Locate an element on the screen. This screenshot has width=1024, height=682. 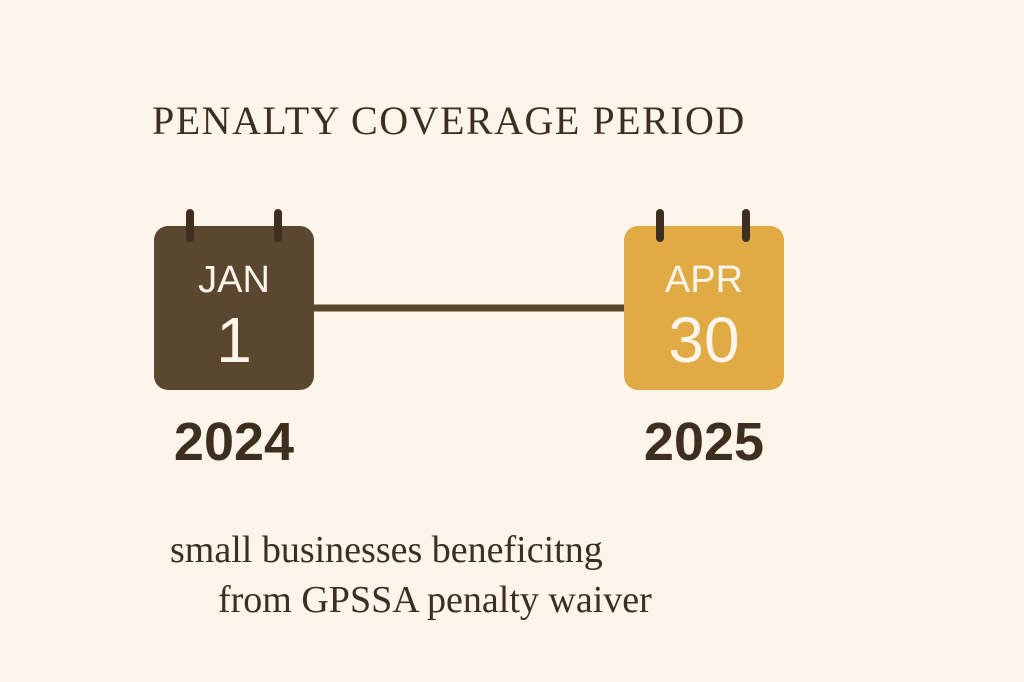
start-day: 1 is located at coordinates (234, 340).